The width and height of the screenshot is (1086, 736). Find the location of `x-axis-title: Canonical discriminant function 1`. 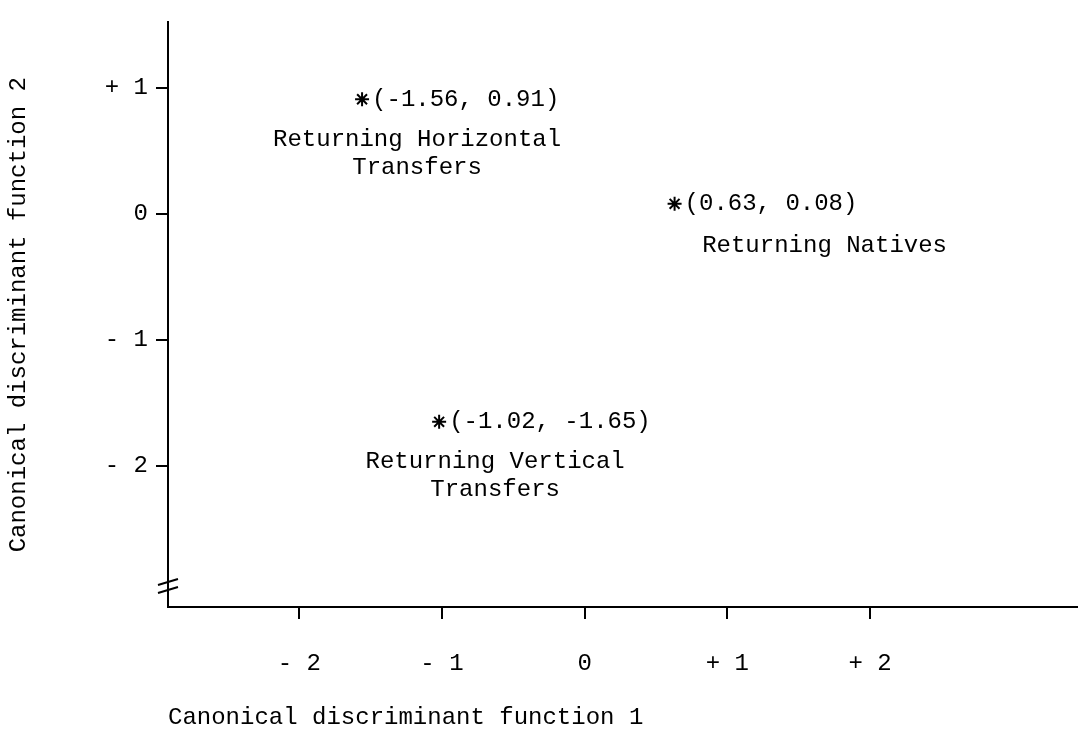

x-axis-title: Canonical discriminant function 1 is located at coordinates (406, 717).